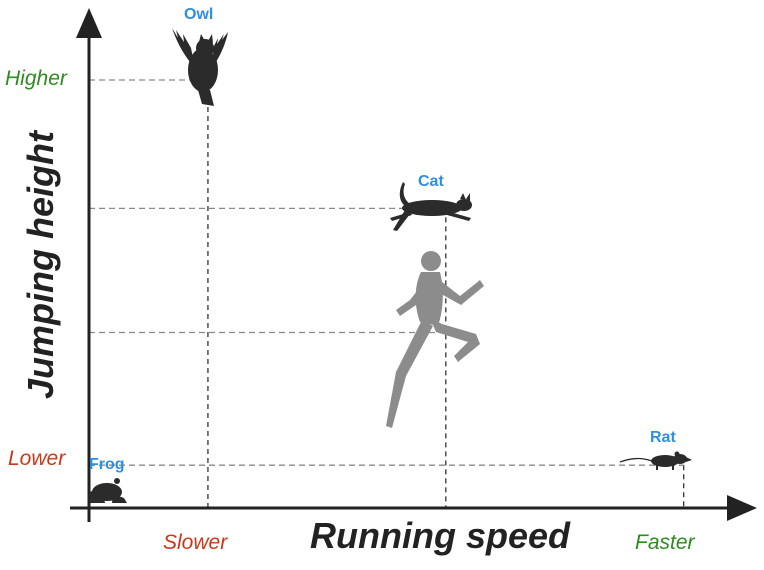 This screenshot has width=764, height=570. What do you see at coordinates (37, 458) in the screenshot?
I see `y-tick-low-label: Lower` at bounding box center [37, 458].